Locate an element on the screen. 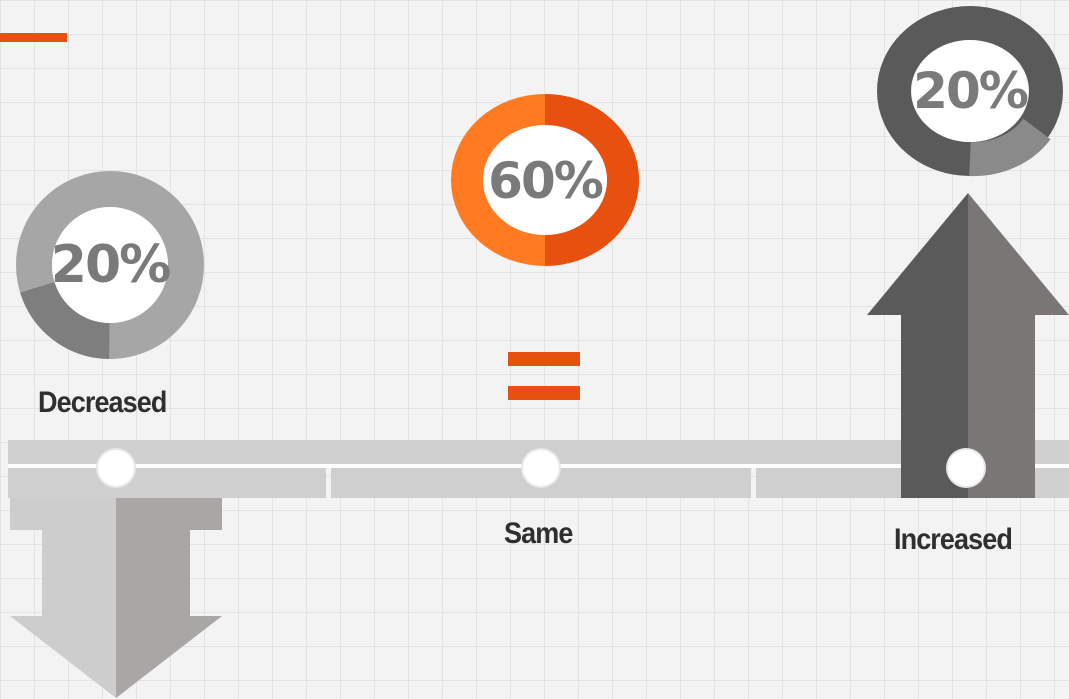 The width and height of the screenshot is (1069, 699). donut-increased: 20% is located at coordinates (970, 91).